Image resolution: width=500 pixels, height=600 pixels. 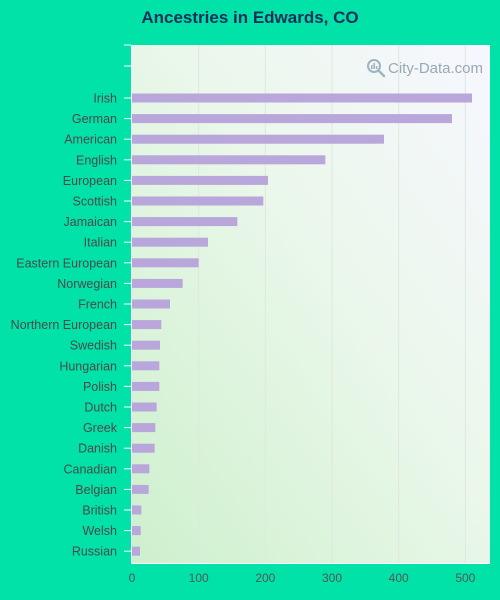 I want to click on watermark: City-Data.com, so click(x=424, y=68).